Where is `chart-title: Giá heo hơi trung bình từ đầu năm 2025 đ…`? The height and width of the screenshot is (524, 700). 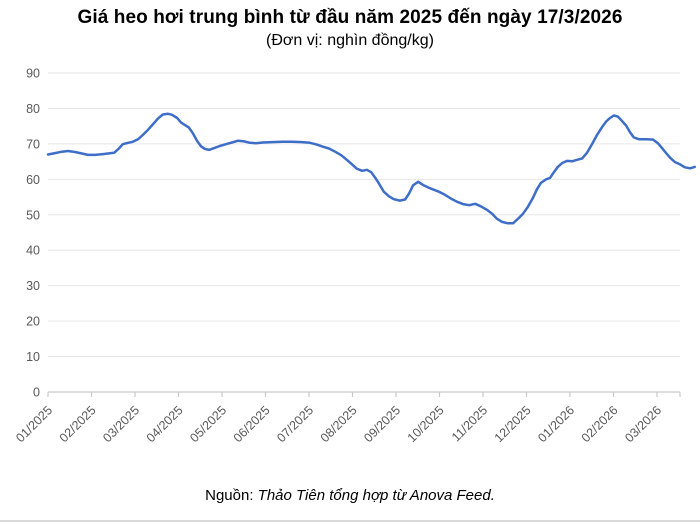
chart-title: Giá heo hơi trung bình từ đầu năm 2025 đ… is located at coordinates (350, 17).